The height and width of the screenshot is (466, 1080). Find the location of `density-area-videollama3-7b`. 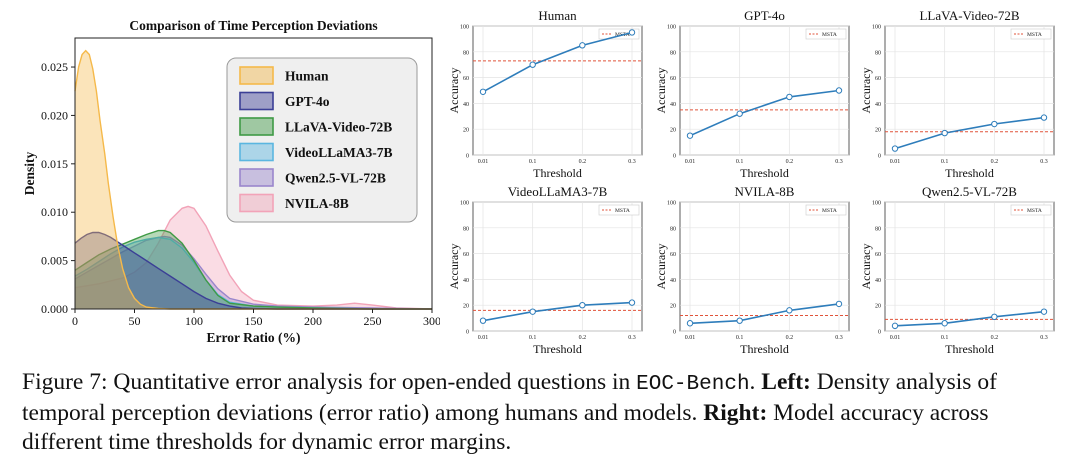

density-area-videollama3-7b is located at coordinates (253, 273).